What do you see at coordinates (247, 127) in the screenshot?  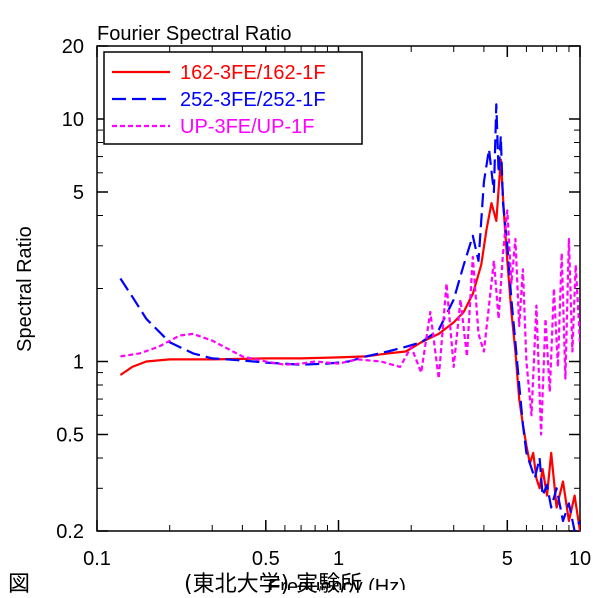 I see `legend-label-3: UP-3FE/UP-1F` at bounding box center [247, 127].